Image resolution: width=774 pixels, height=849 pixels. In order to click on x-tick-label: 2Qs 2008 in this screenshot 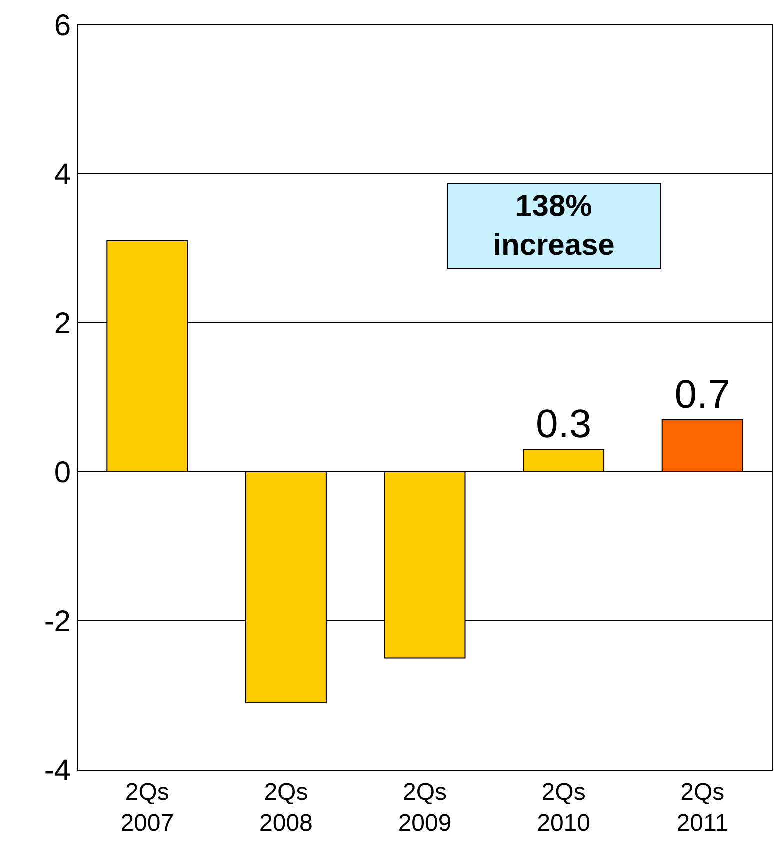, I will do `click(286, 807)`.